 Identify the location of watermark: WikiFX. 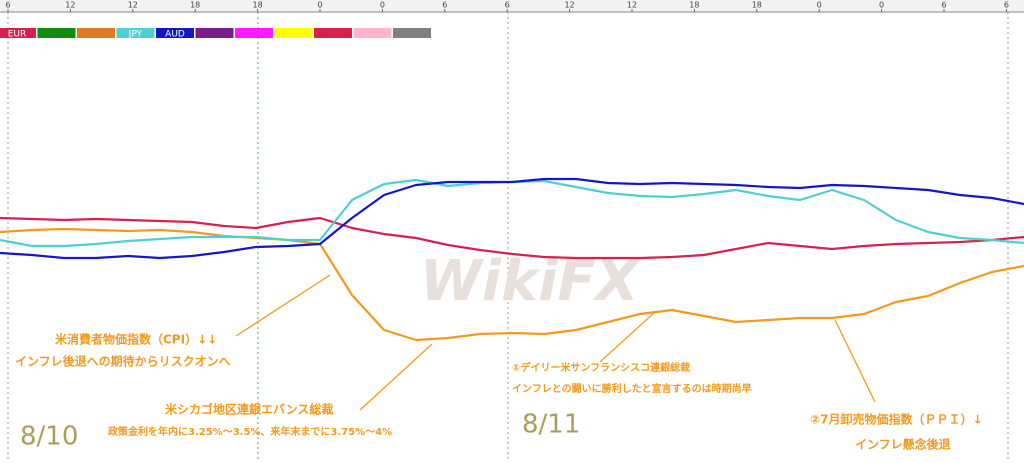
(531, 281).